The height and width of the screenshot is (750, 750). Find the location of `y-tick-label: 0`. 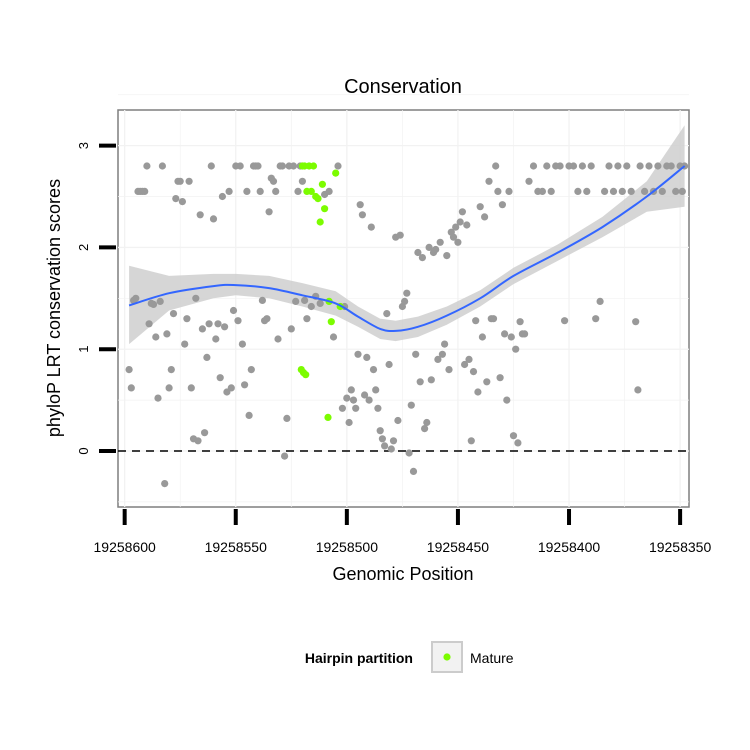

y-tick-label: 0 is located at coordinates (83, 450).